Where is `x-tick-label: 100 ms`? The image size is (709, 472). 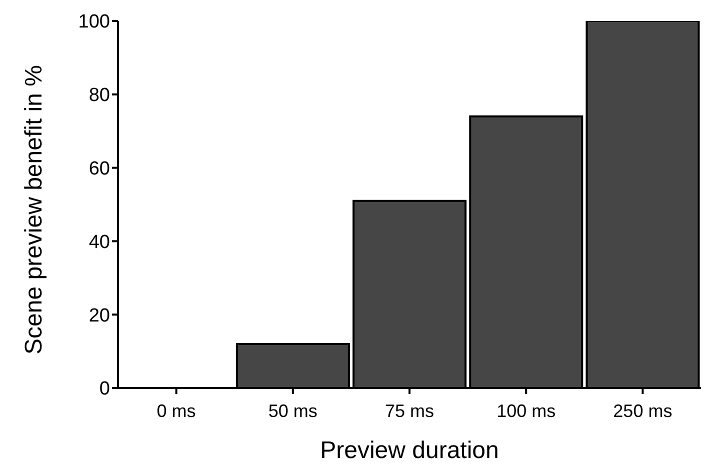 x-tick-label: 100 ms is located at coordinates (526, 410).